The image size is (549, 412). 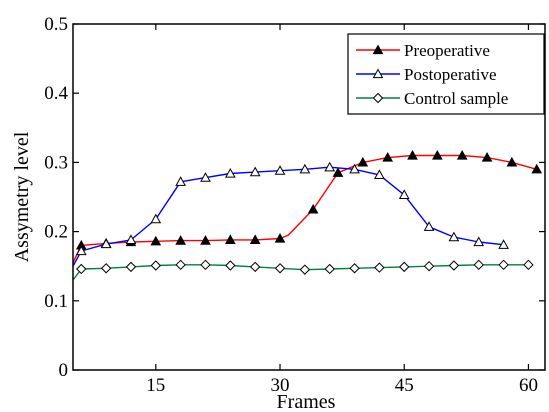 I want to click on x-tick-label: 45, so click(x=404, y=385).